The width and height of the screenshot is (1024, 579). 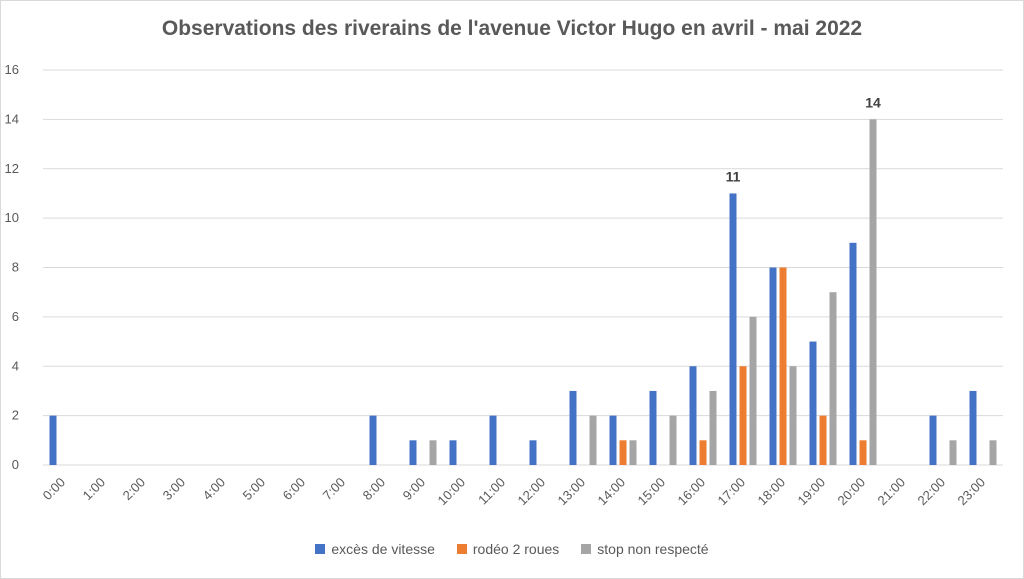 What do you see at coordinates (852, 492) in the screenshot?
I see `x-tick-label: 20:00` at bounding box center [852, 492].